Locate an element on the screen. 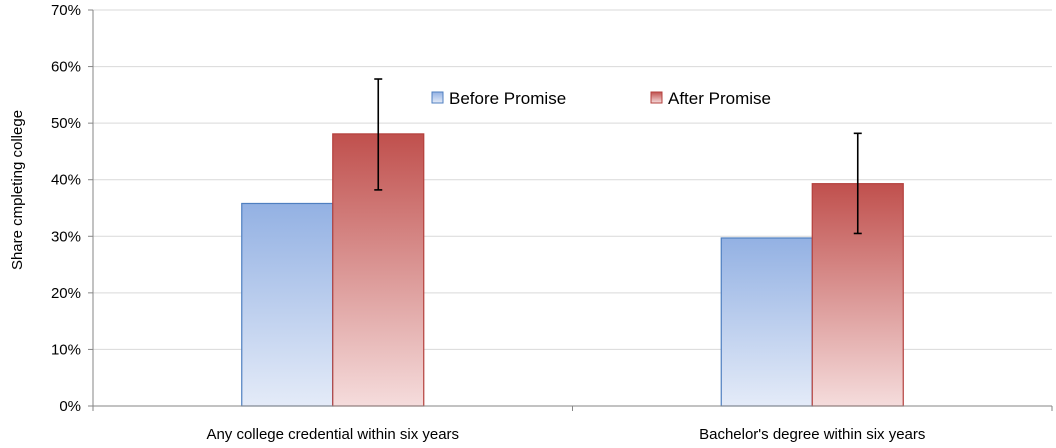 The image size is (1056, 448). y-tick-label: 60% is located at coordinates (66, 67).